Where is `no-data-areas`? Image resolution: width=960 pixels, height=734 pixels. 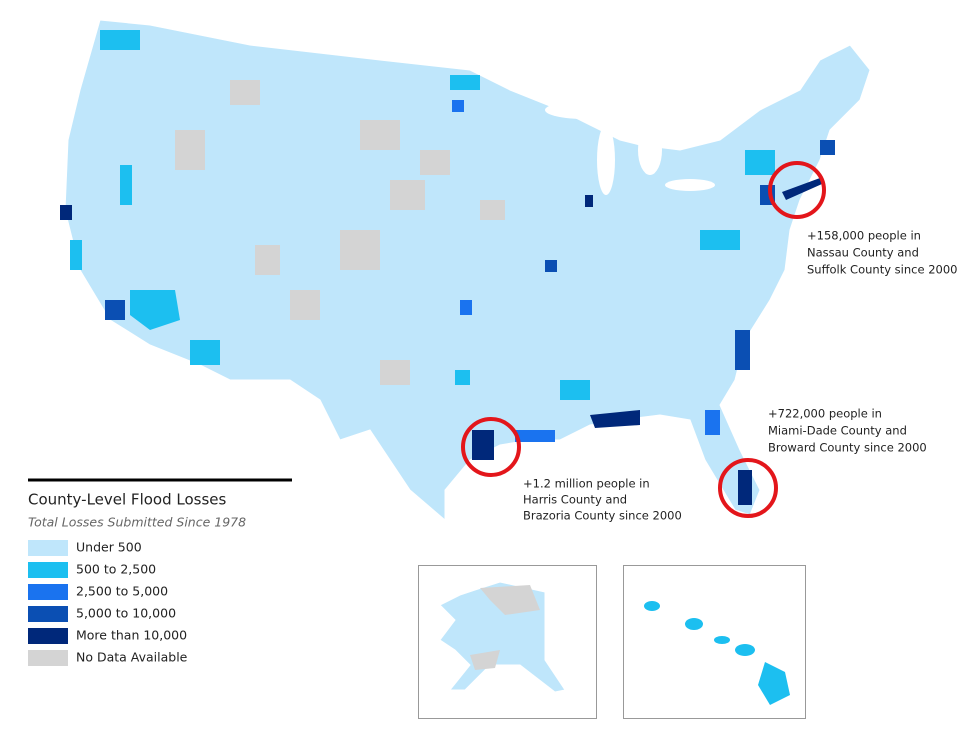
no-data-areas is located at coordinates (340, 232).